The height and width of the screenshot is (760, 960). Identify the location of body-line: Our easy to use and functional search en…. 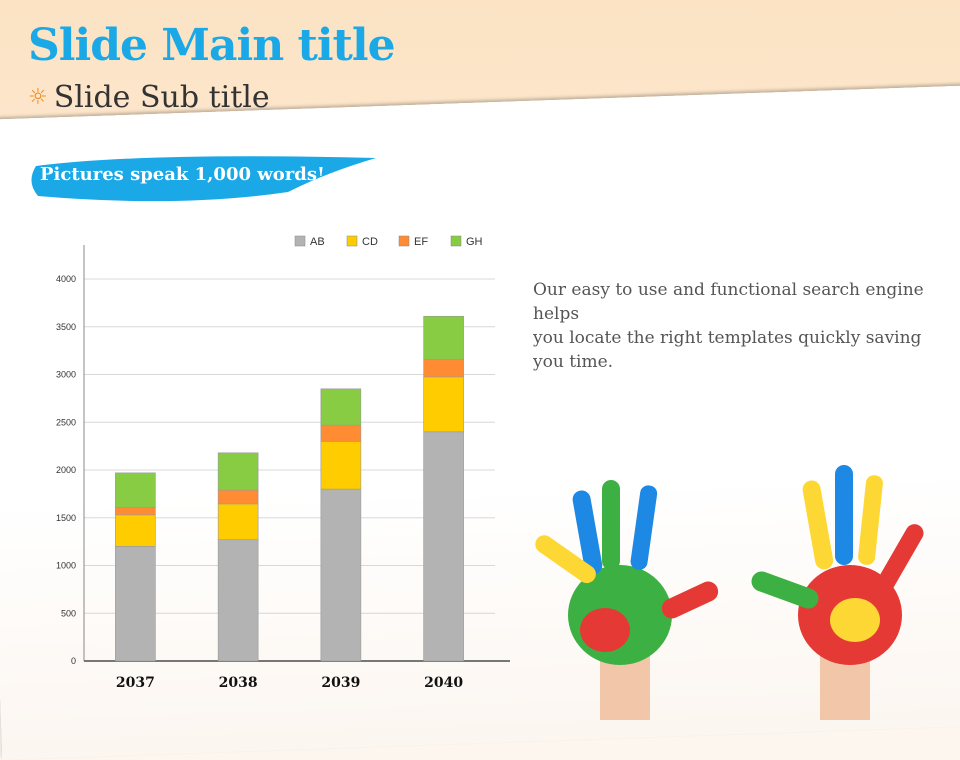
(728, 302).